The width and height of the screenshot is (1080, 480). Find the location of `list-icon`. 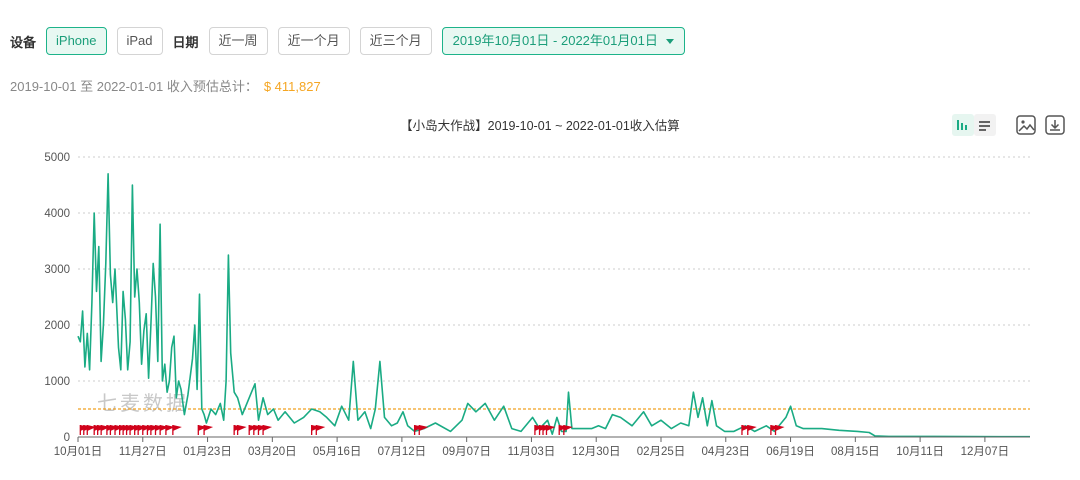

list-icon is located at coordinates (985, 125).